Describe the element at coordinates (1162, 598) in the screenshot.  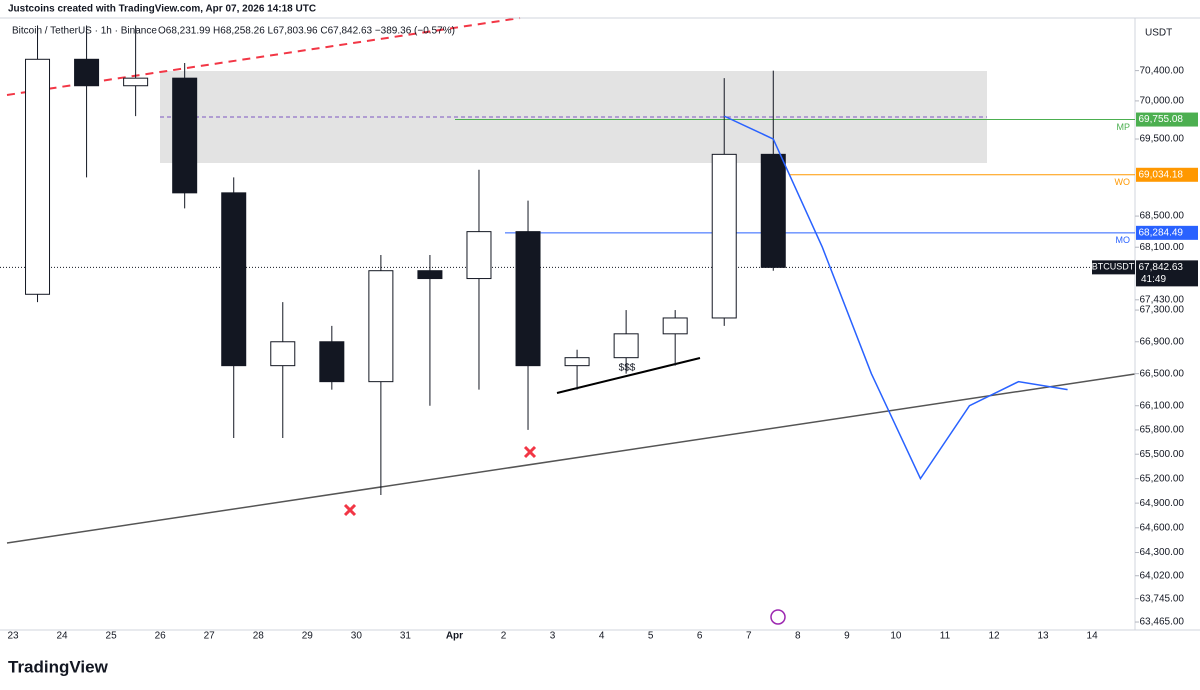
I see `y-tick-label: 63,745.00` at that location.